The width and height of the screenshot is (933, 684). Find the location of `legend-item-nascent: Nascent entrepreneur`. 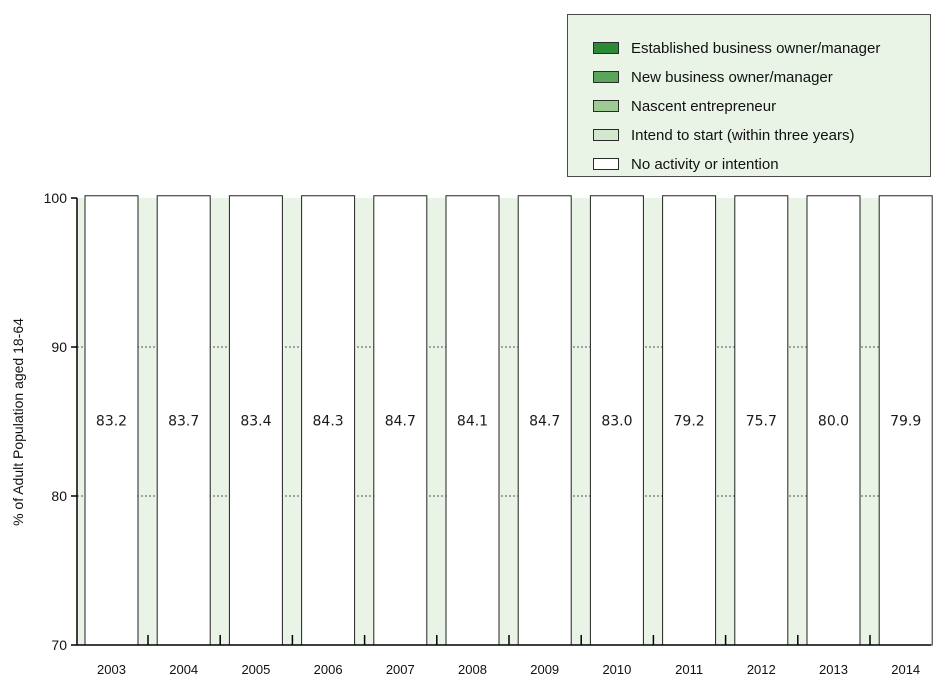

legend-item-nascent: Nascent entrepreneur is located at coordinates (684, 106).